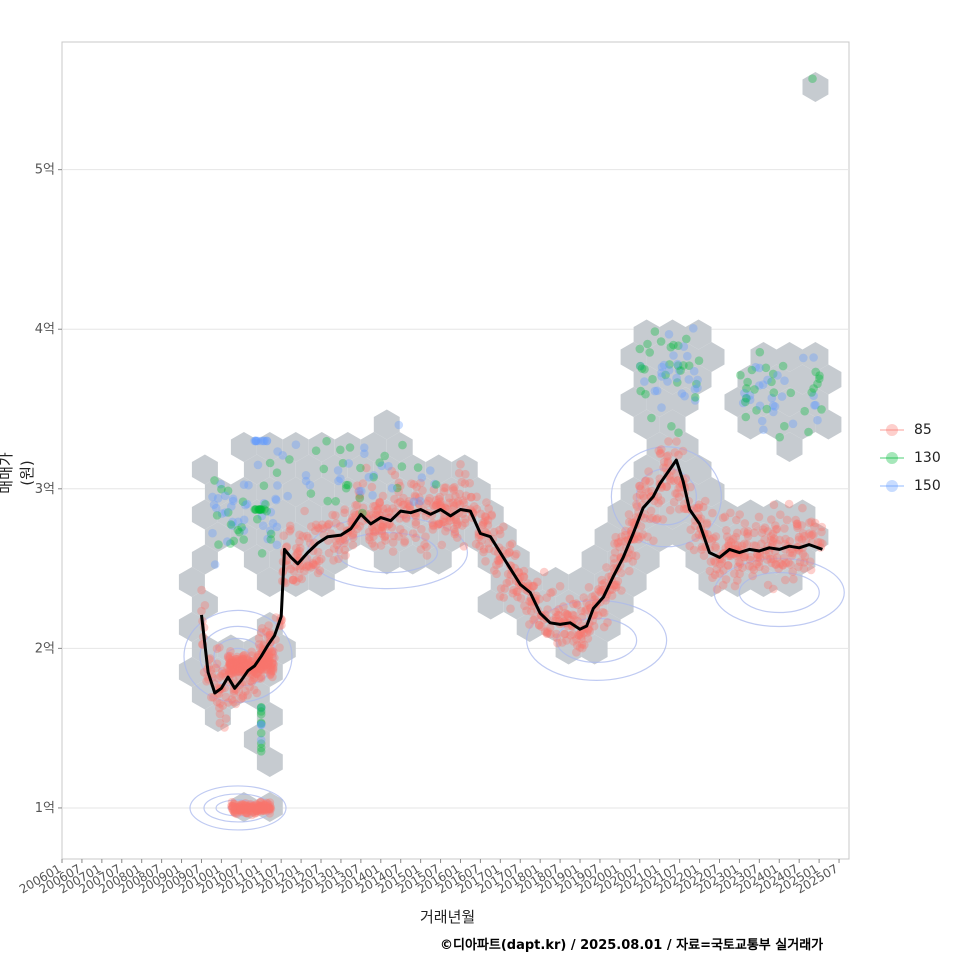 The height and width of the screenshot is (960, 960). Describe the element at coordinates (45, 329) in the screenshot. I see `y-tick-label: 4억` at that location.